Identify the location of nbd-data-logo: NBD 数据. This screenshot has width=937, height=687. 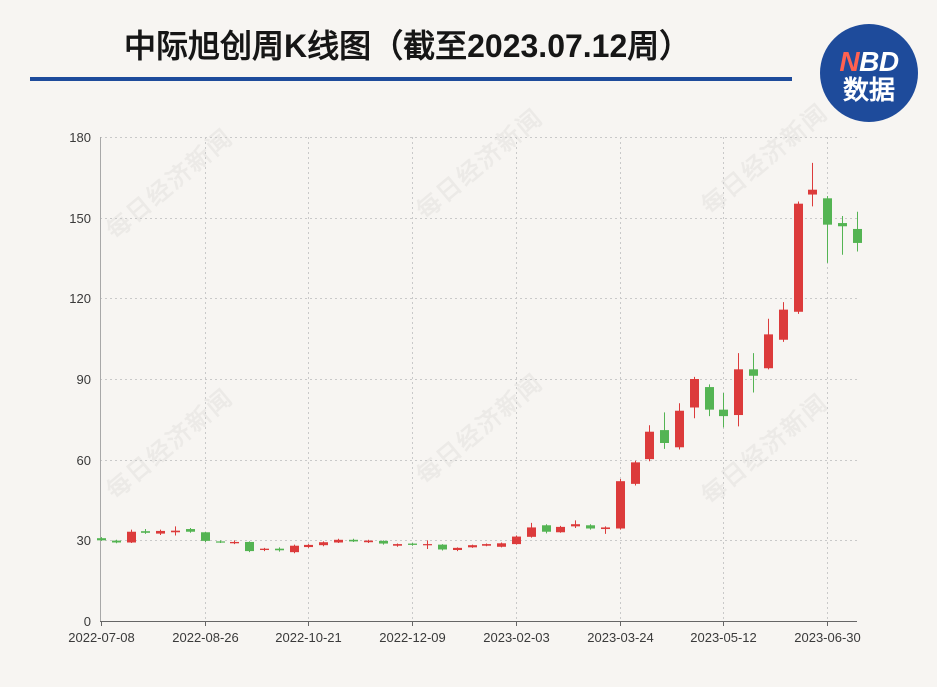
(869, 73).